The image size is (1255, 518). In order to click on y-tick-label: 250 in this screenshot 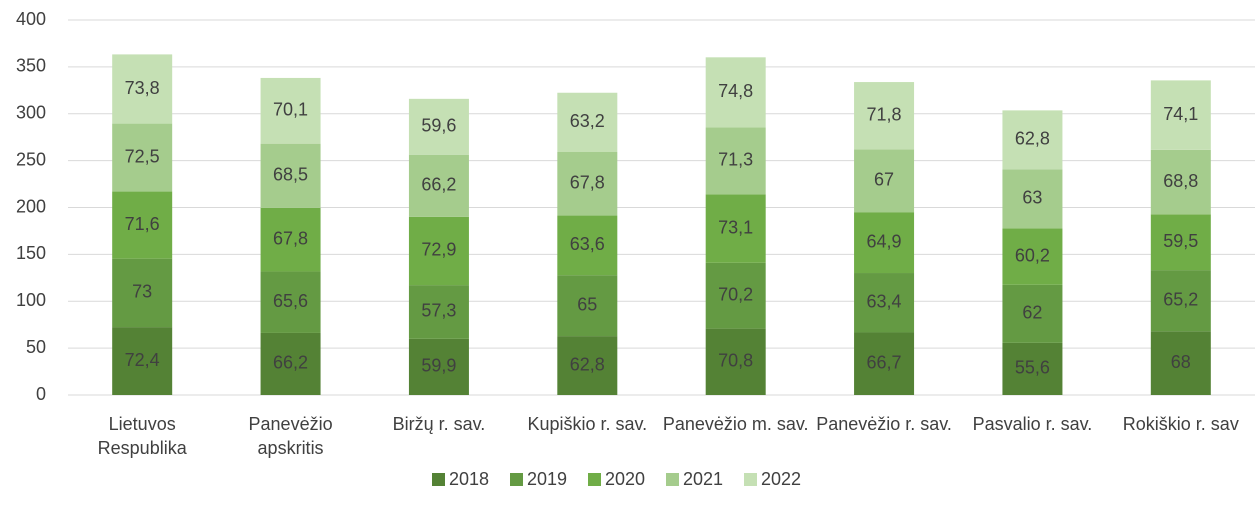, I will do `click(31, 159)`.